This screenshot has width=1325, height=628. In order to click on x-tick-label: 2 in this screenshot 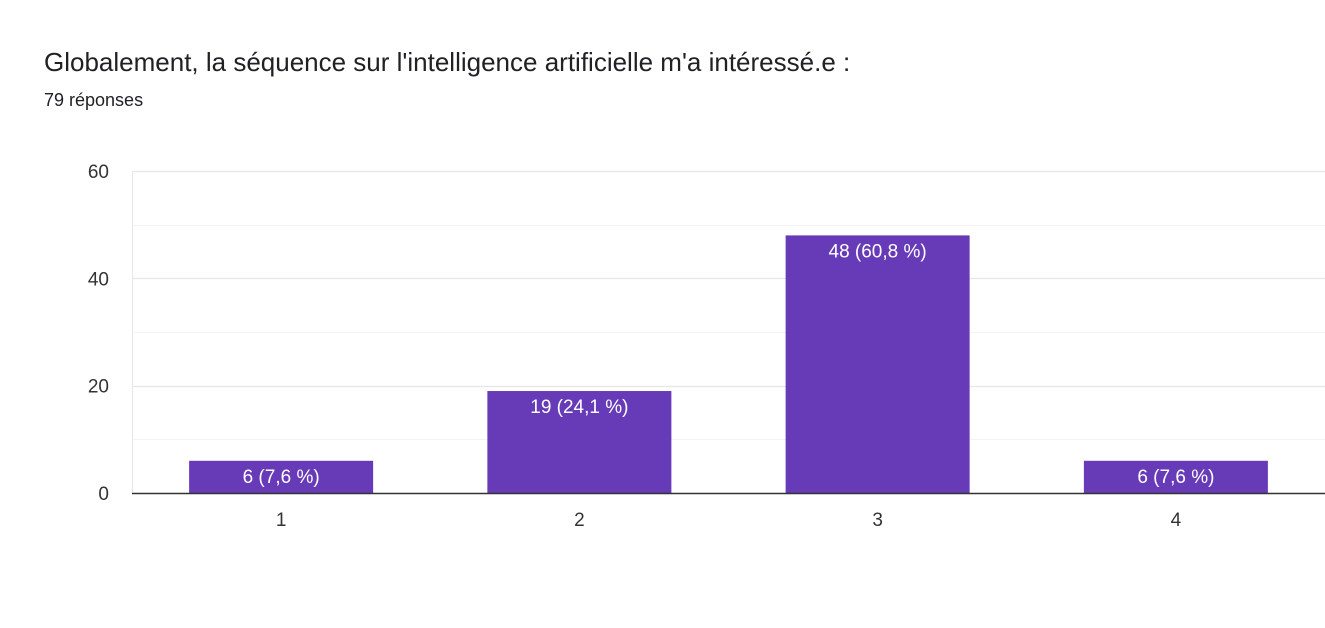, I will do `click(579, 520)`.